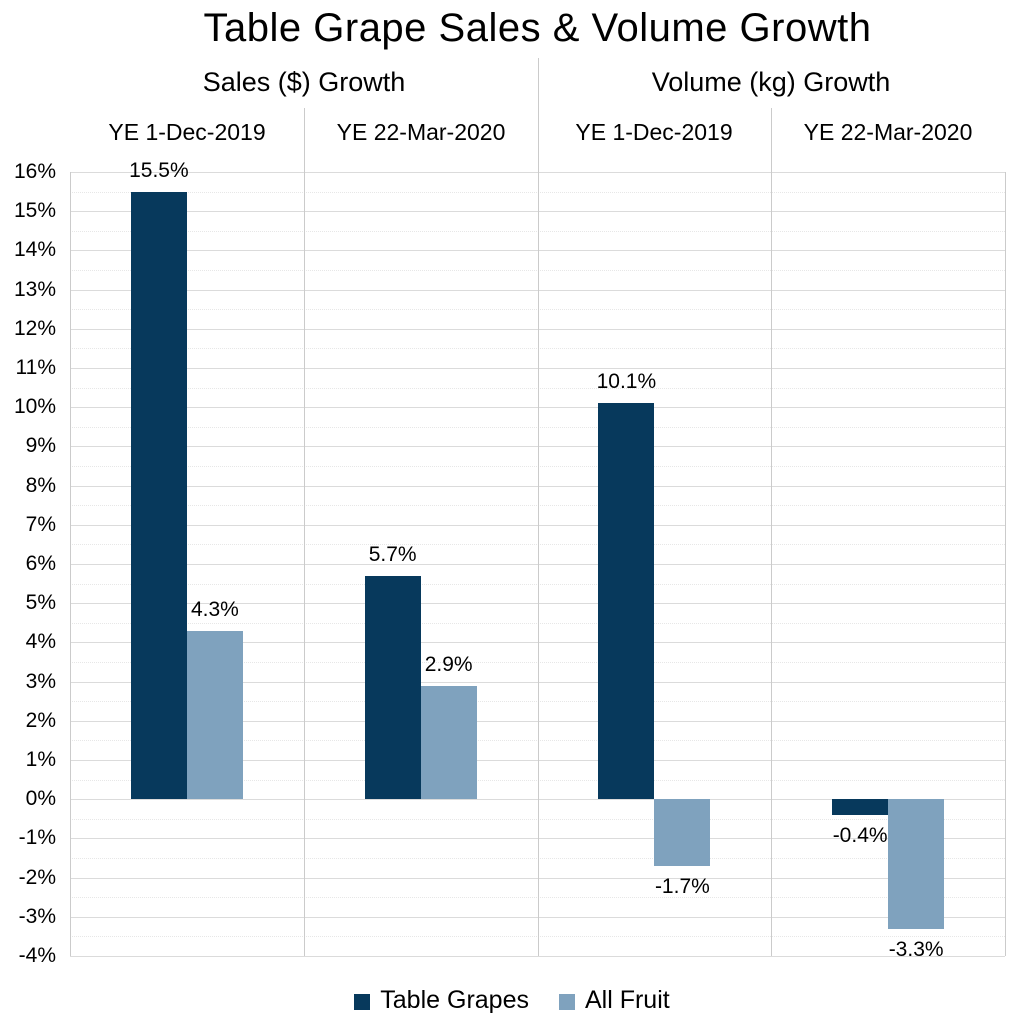 The height and width of the screenshot is (1024, 1024). What do you see at coordinates (34, 289) in the screenshot?
I see `y-axis-tick-label: 13%` at bounding box center [34, 289].